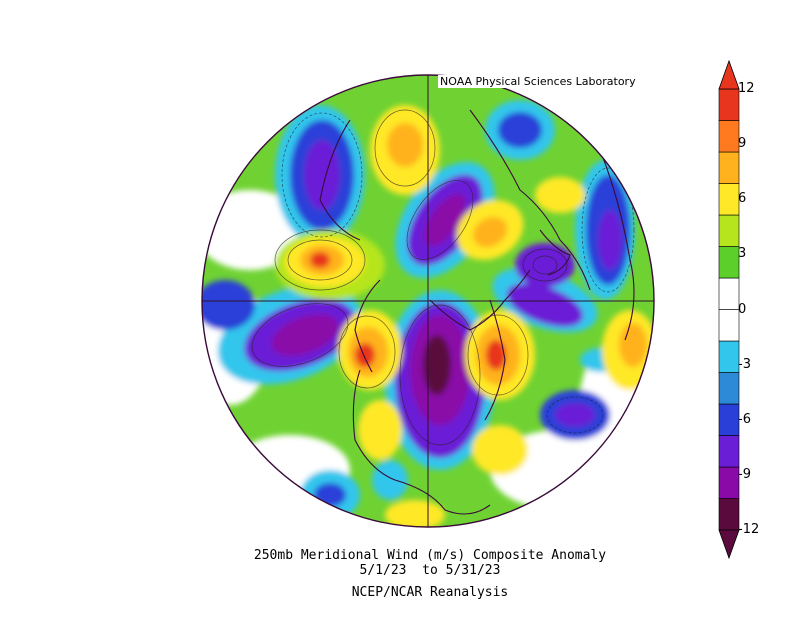 The width and height of the screenshot is (800, 619). I want to click on colorbar-max-arrow, so click(729, 74).